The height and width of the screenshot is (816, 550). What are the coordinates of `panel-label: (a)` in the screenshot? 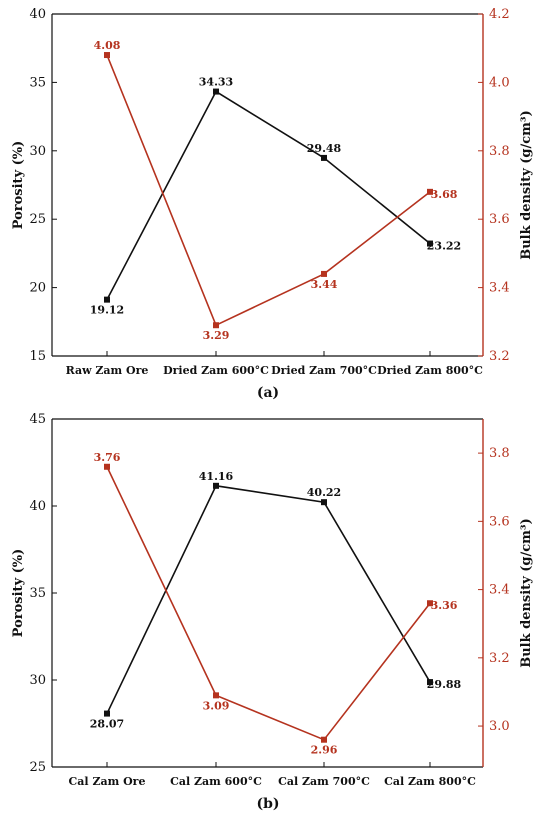 It's located at (268, 393).